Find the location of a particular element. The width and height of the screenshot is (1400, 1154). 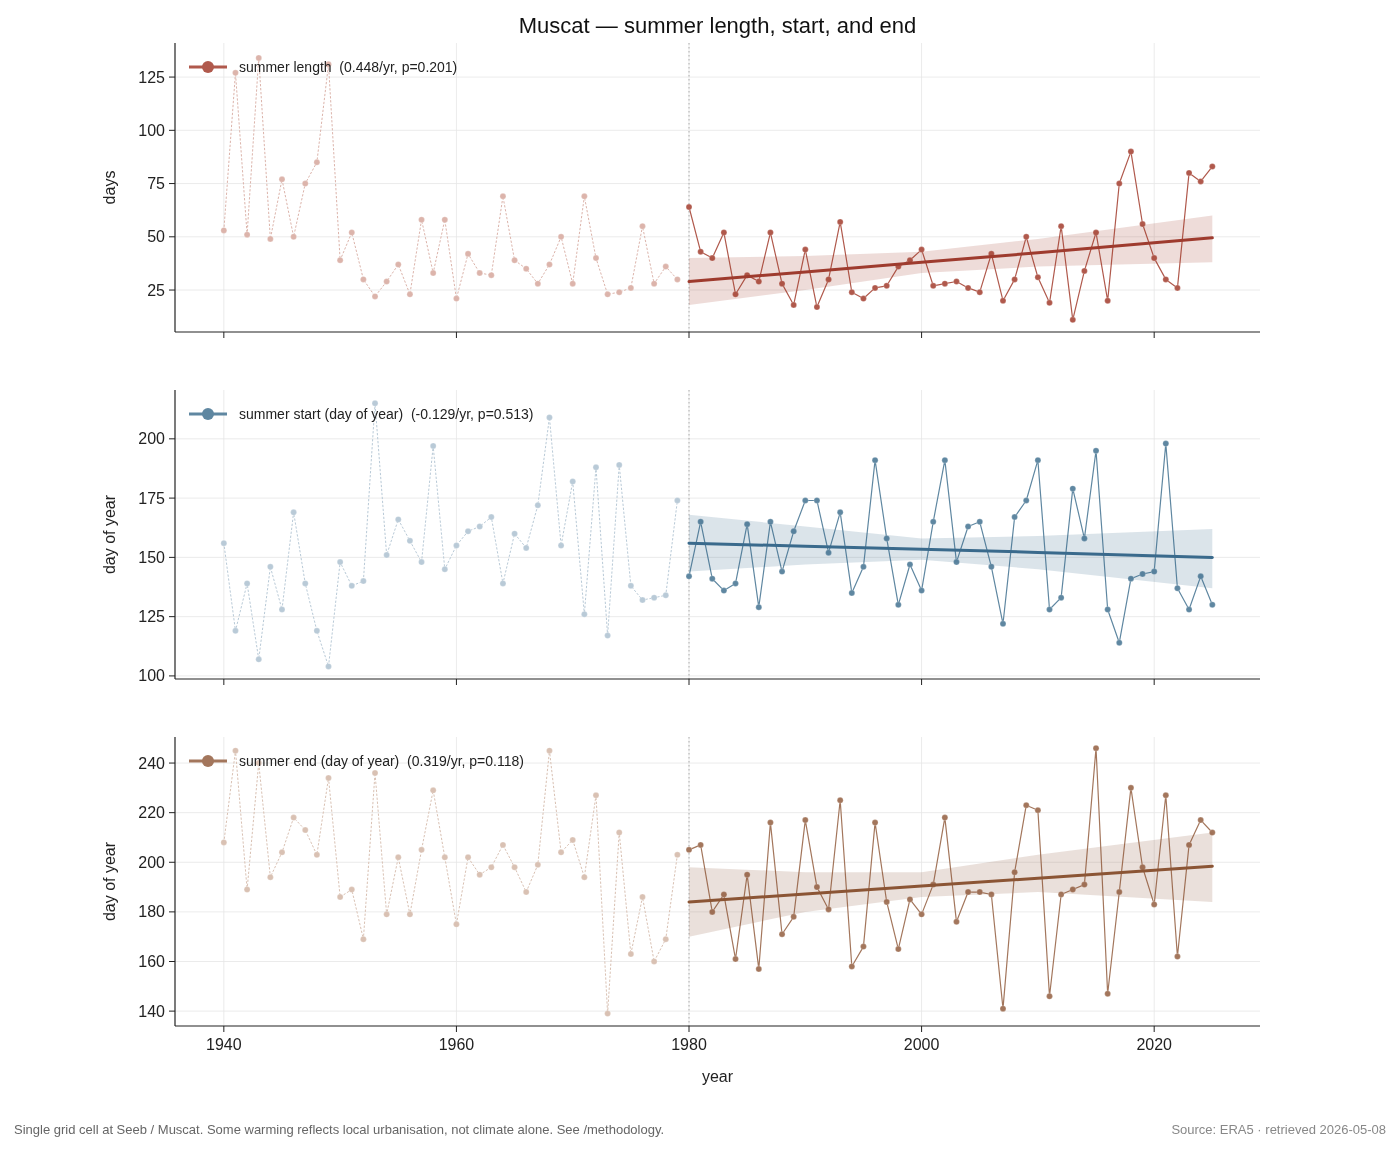

y-tick-label: 50 is located at coordinates (156, 237).